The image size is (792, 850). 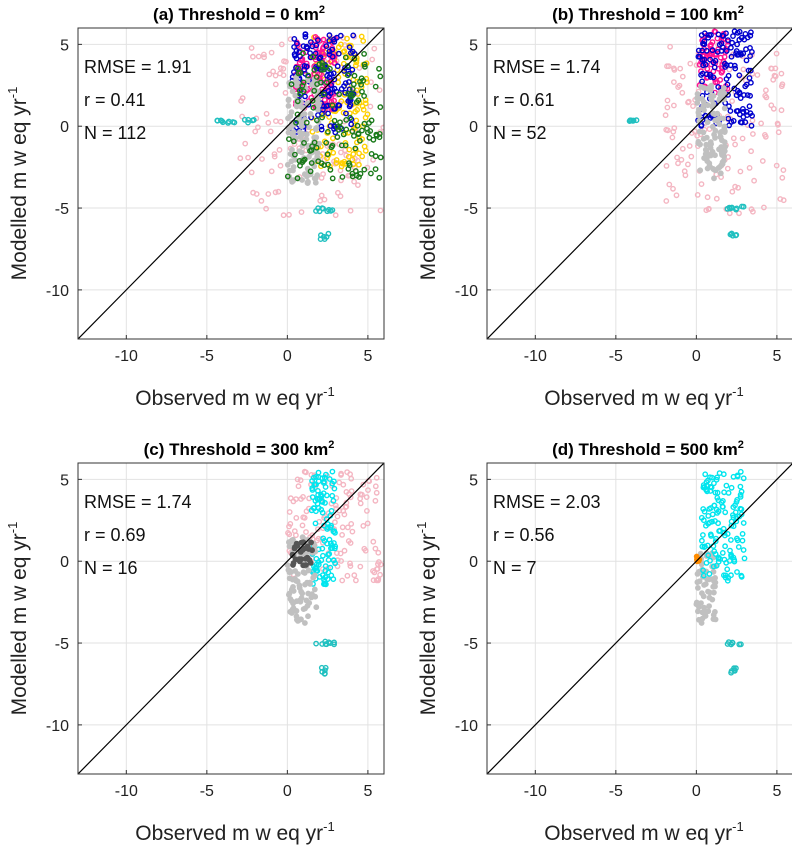 I want to click on one-to-one-line, so click(x=231, y=183).